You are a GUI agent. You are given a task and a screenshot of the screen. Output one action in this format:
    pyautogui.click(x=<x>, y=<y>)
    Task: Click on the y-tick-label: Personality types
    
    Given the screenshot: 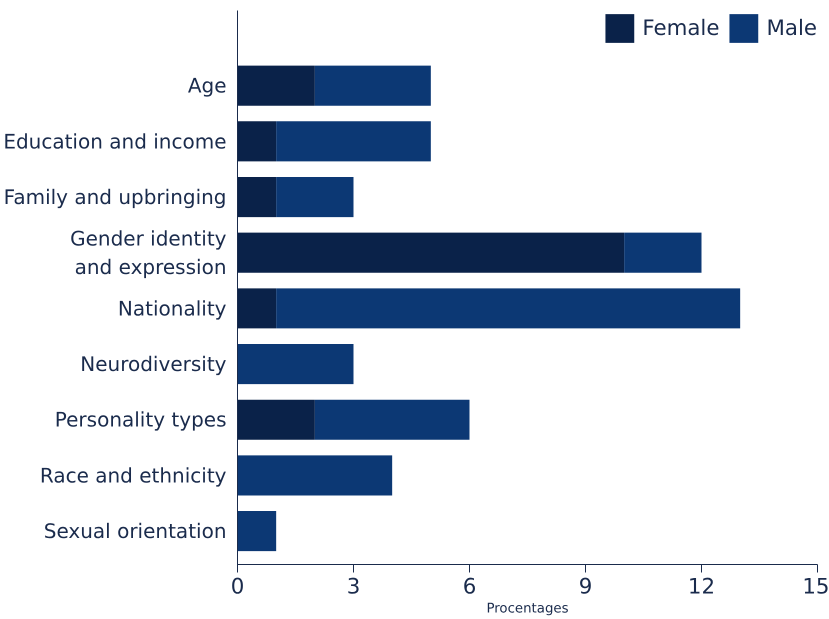 What is the action you would take?
    pyautogui.click(x=140, y=420)
    